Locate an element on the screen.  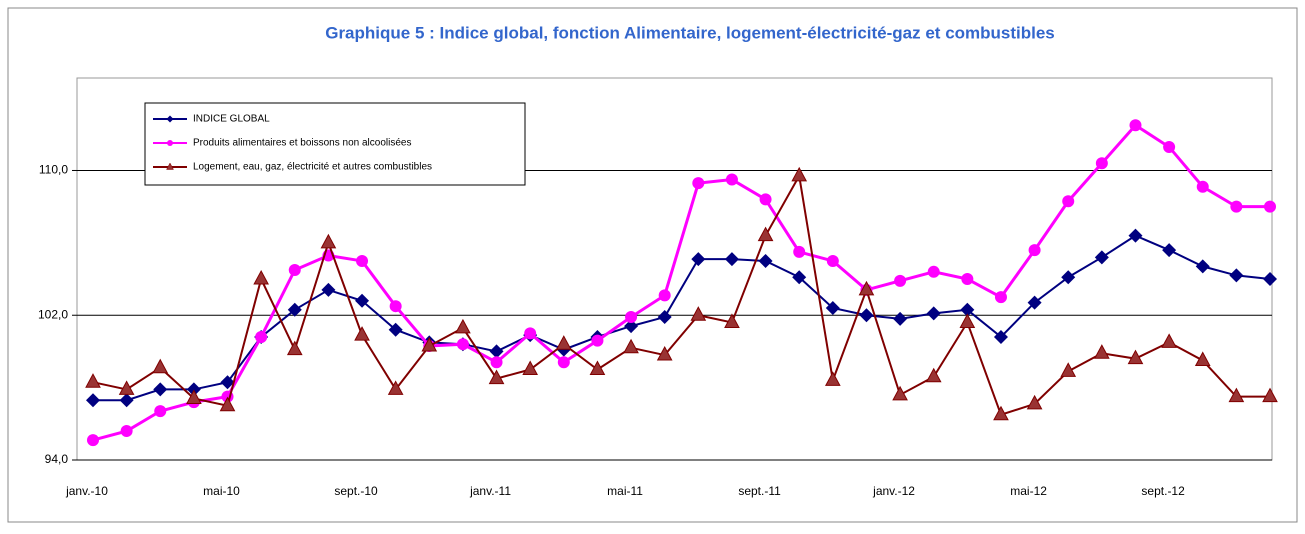
x-tick-label: sept.-10 is located at coordinates (356, 491).